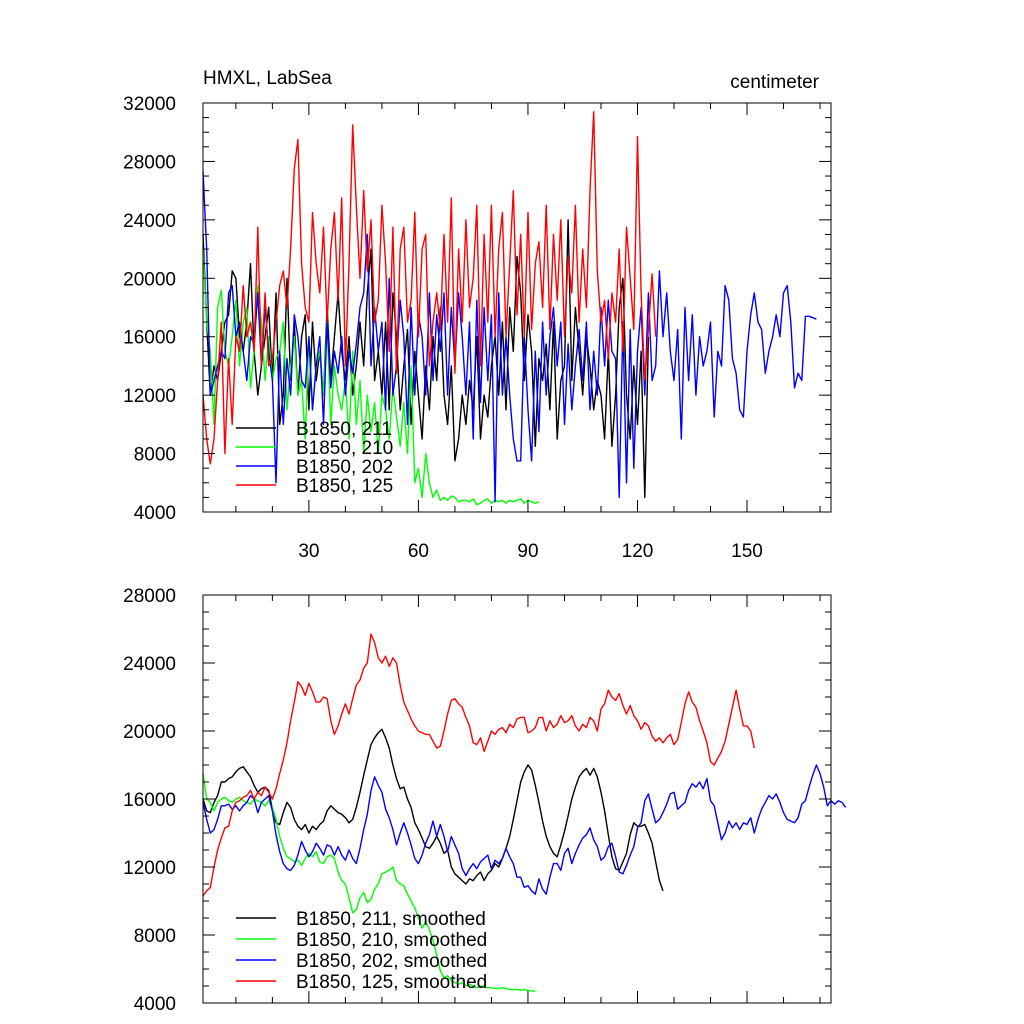 This screenshot has width=1024, height=1024. What do you see at coordinates (638, 551) in the screenshot?
I see `x-tick-label: 120` at bounding box center [638, 551].